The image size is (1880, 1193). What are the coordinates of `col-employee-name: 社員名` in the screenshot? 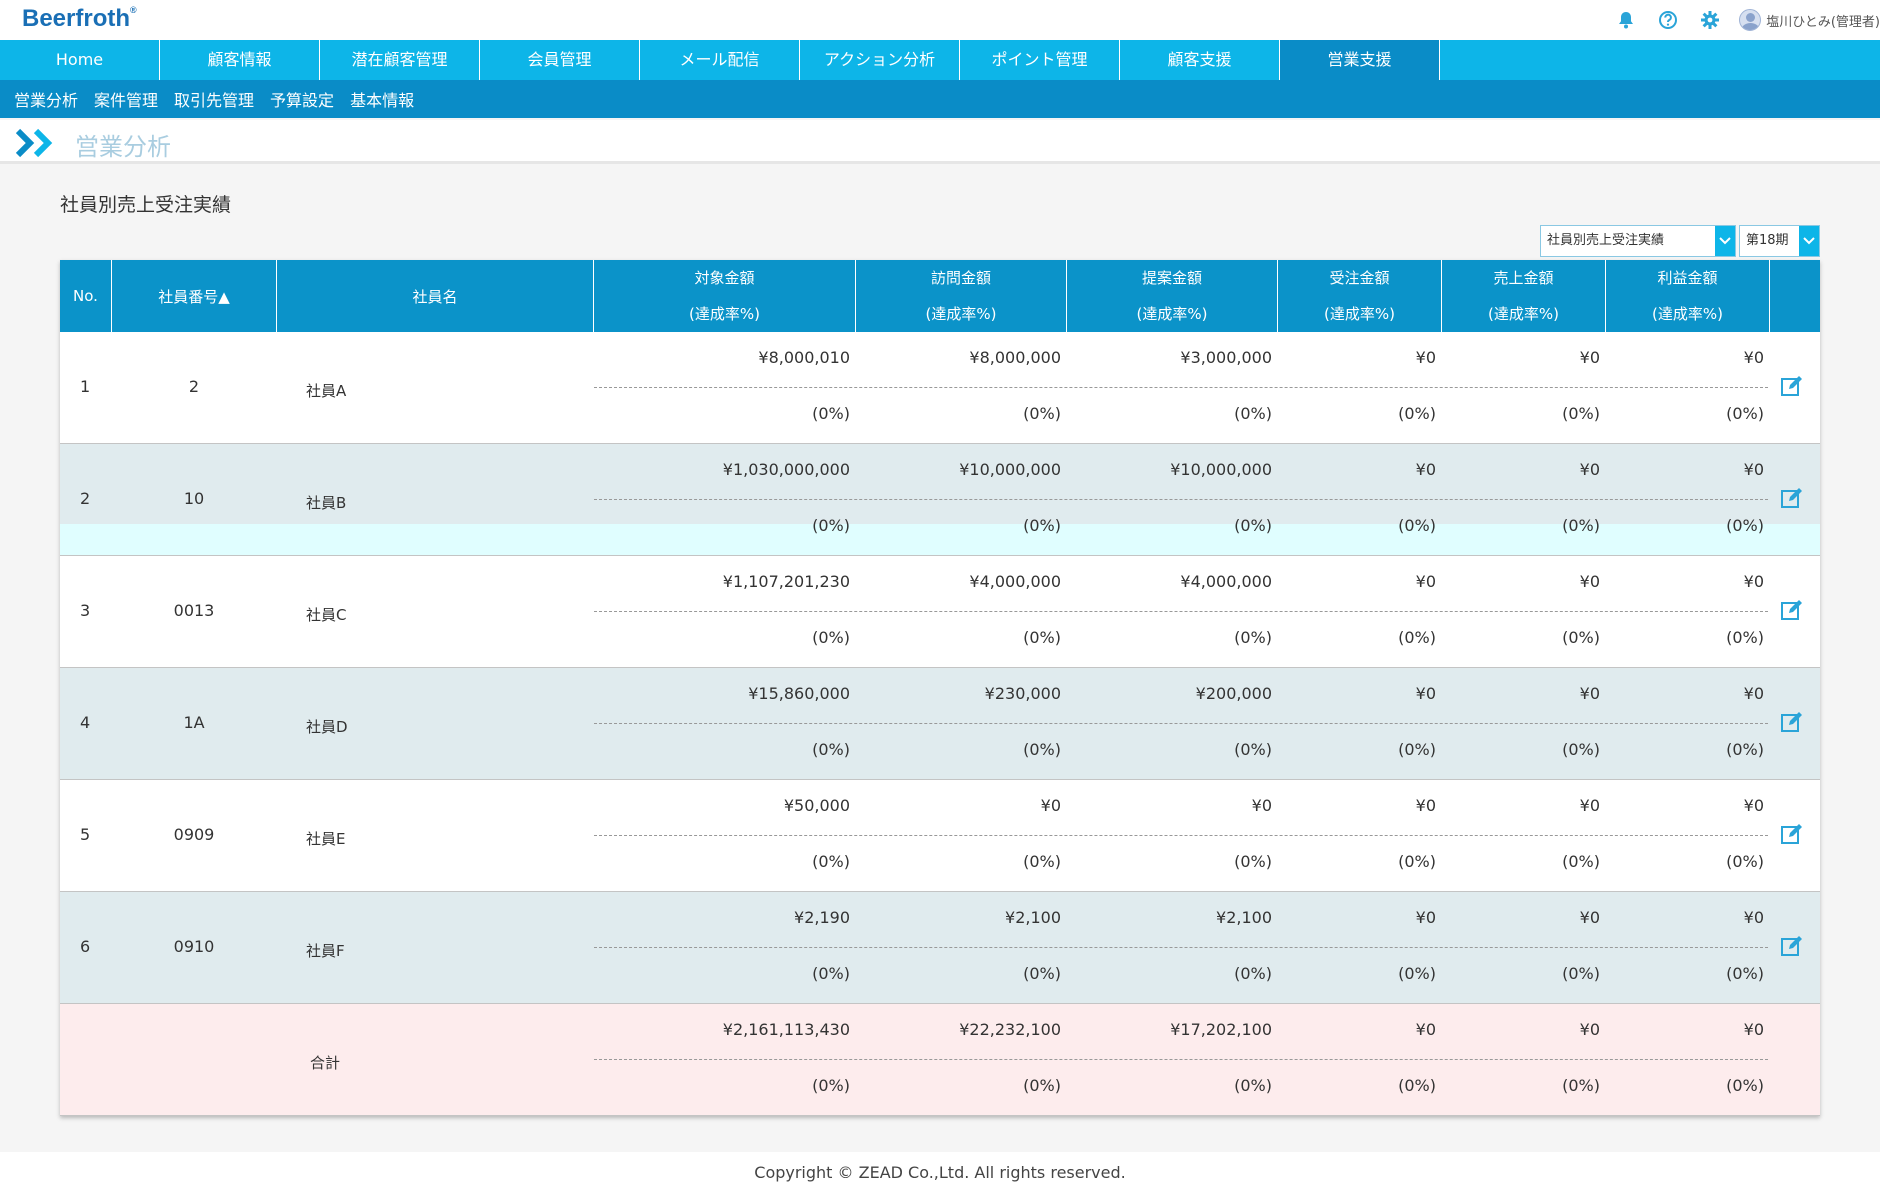 It's located at (435, 296).